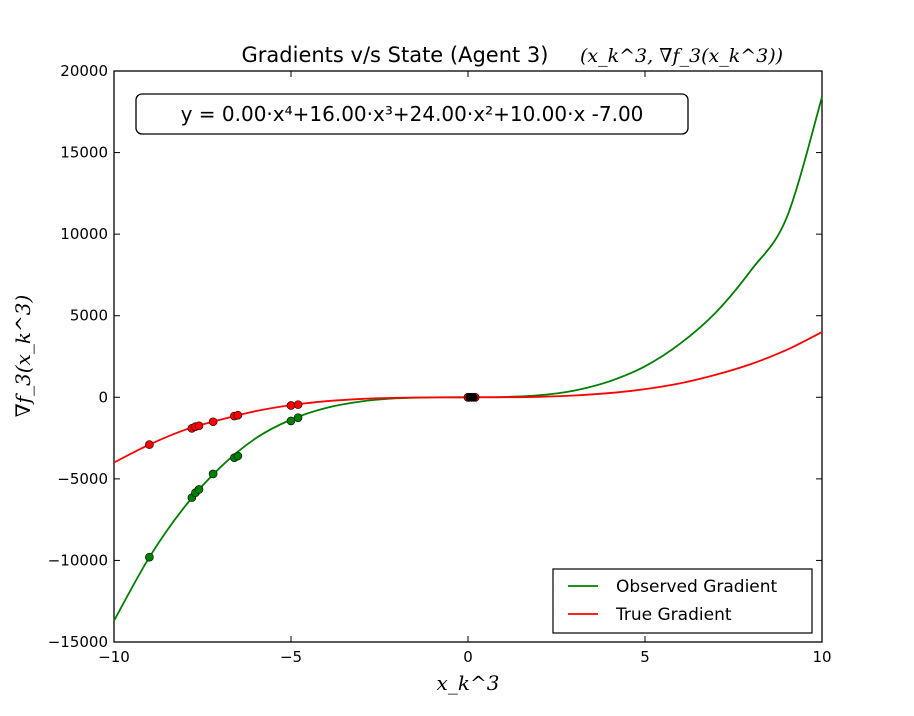 The width and height of the screenshot is (914, 716). What do you see at coordinates (89, 316) in the screenshot?
I see `y-tick-label: 5000` at bounding box center [89, 316].